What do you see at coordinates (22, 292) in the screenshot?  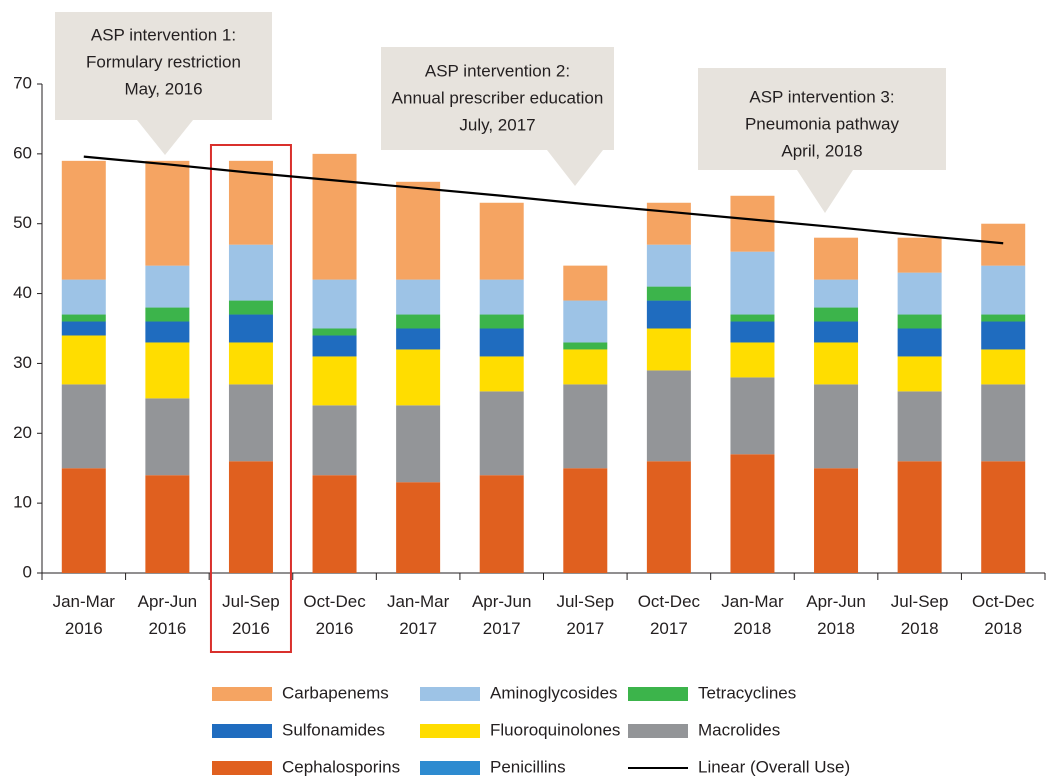 I see `y-tick-label: 40` at bounding box center [22, 292].